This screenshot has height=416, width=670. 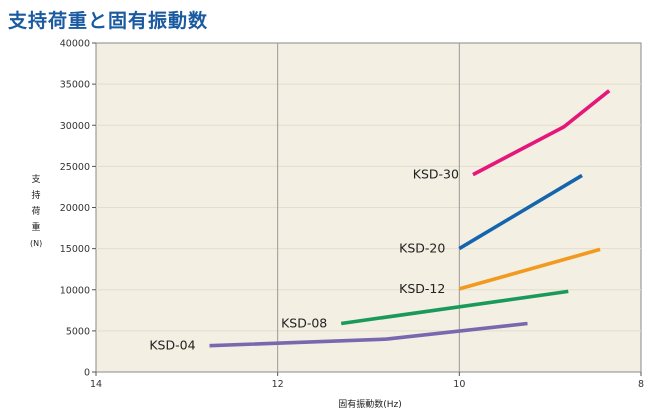 I want to click on series-label: KSD-08, so click(x=304, y=322).